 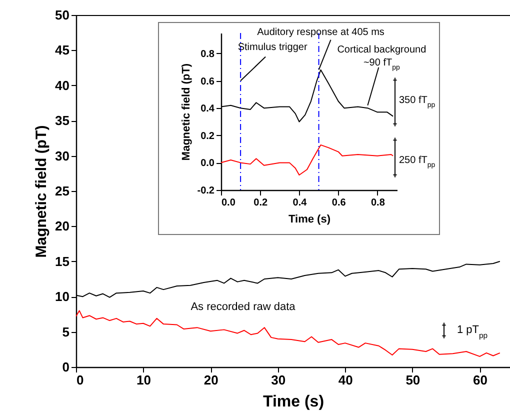 What do you see at coordinates (413, 380) in the screenshot?
I see `x-tick-label: 50` at bounding box center [413, 380].